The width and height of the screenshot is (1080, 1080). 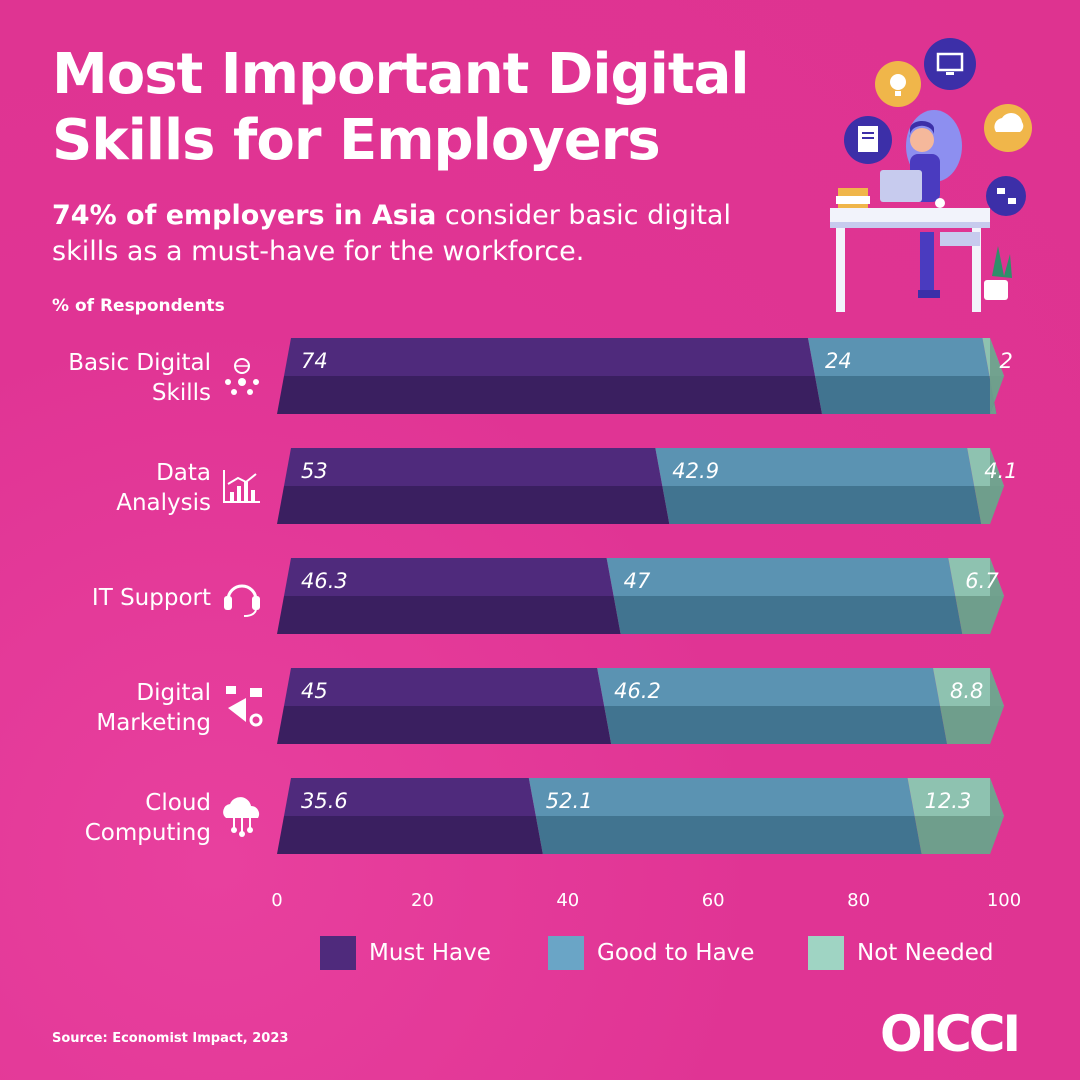 I want to click on legend-swatch-must-have, so click(x=338, y=953).